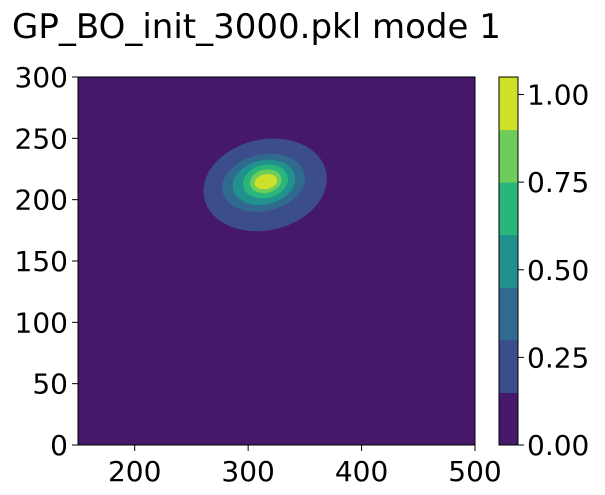 The width and height of the screenshot is (605, 495). What do you see at coordinates (558, 270) in the screenshot?
I see `colorbar-tick-label: 0.50` at bounding box center [558, 270].